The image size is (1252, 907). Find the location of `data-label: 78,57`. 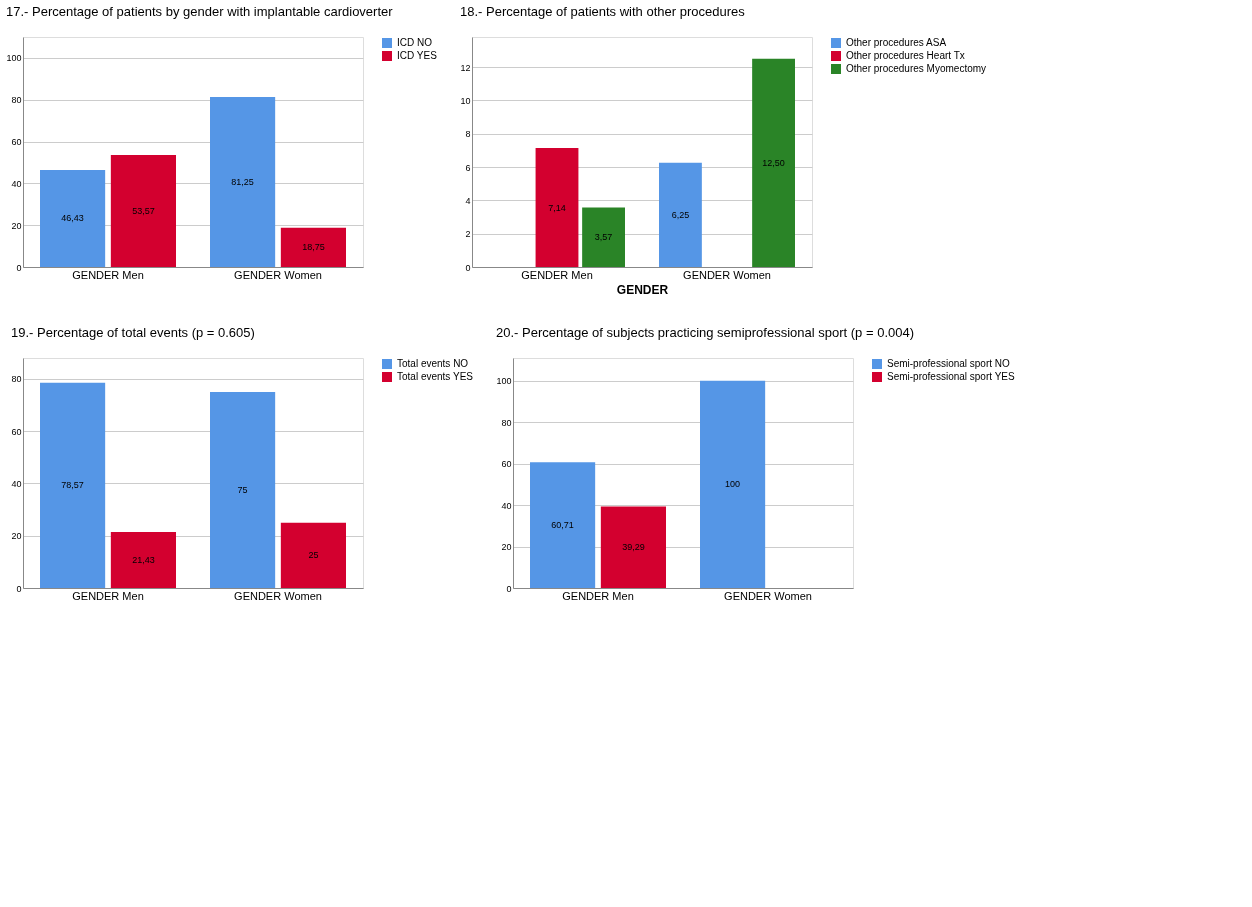

data-label: 78,57 is located at coordinates (72, 485).